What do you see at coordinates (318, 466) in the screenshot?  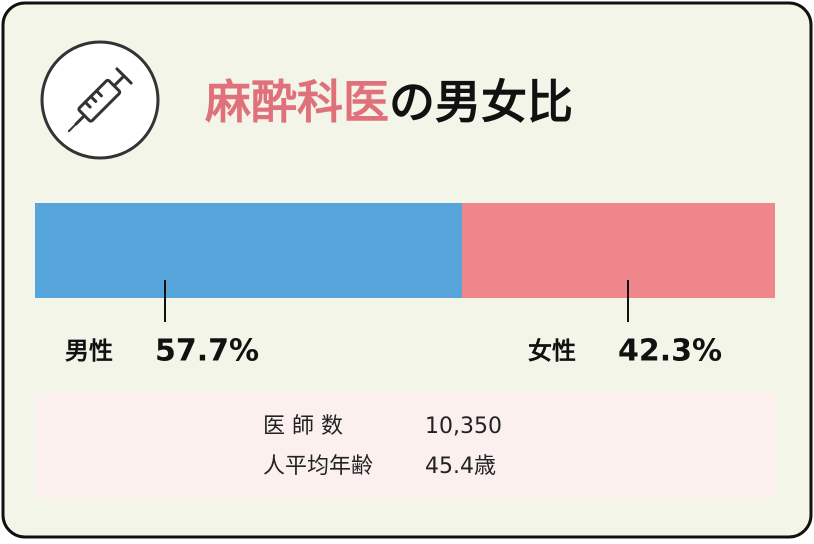 I see `stat-label: 人平均年齢` at bounding box center [318, 466].